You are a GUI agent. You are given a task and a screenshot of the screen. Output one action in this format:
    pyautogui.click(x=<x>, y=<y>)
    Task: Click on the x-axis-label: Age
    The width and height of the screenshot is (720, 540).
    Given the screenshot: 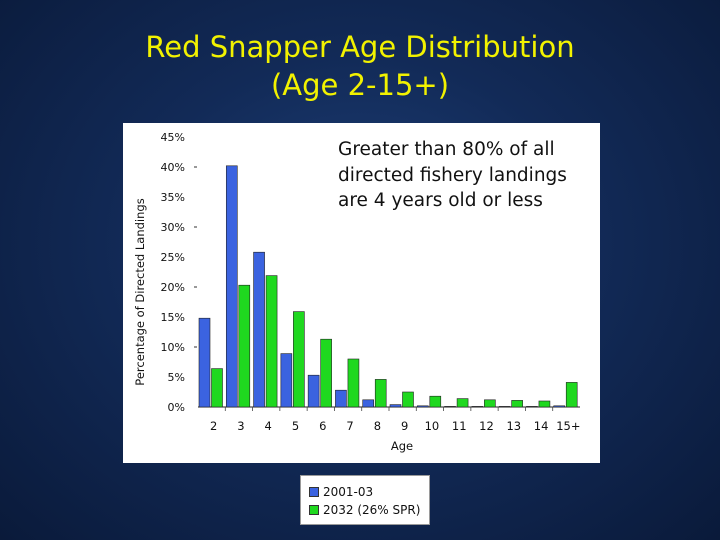 What is the action you would take?
    pyautogui.click(x=402, y=446)
    